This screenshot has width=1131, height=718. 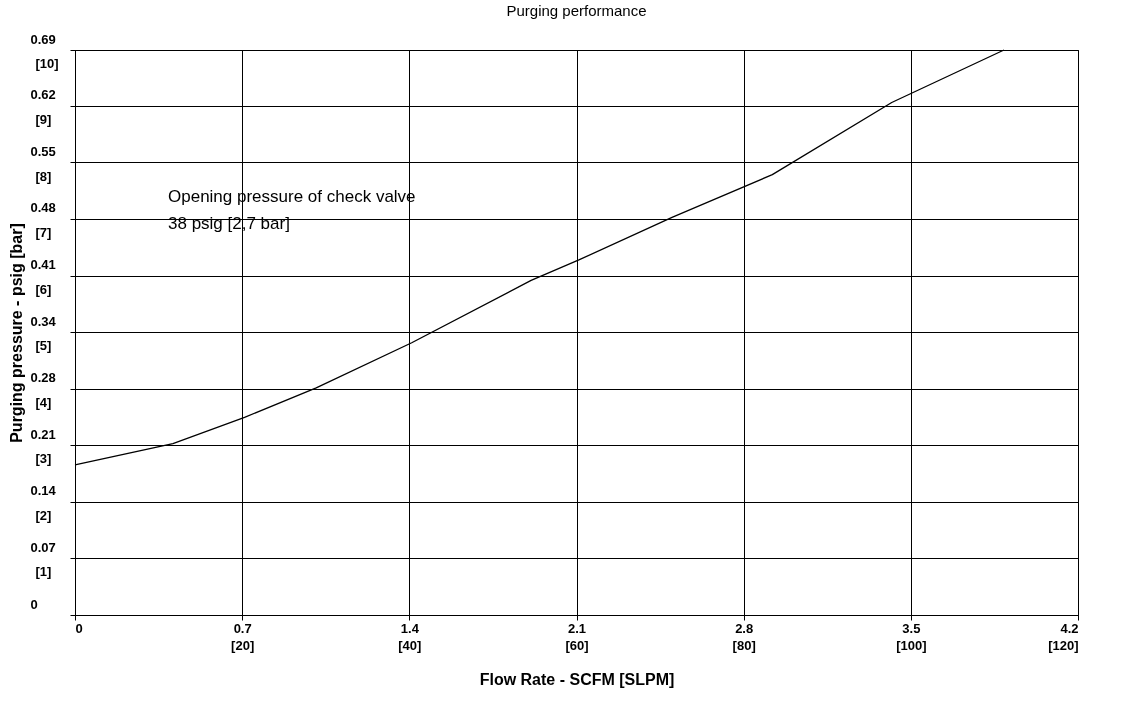 I want to click on x2-tick-label: [20], so click(x=243, y=645).